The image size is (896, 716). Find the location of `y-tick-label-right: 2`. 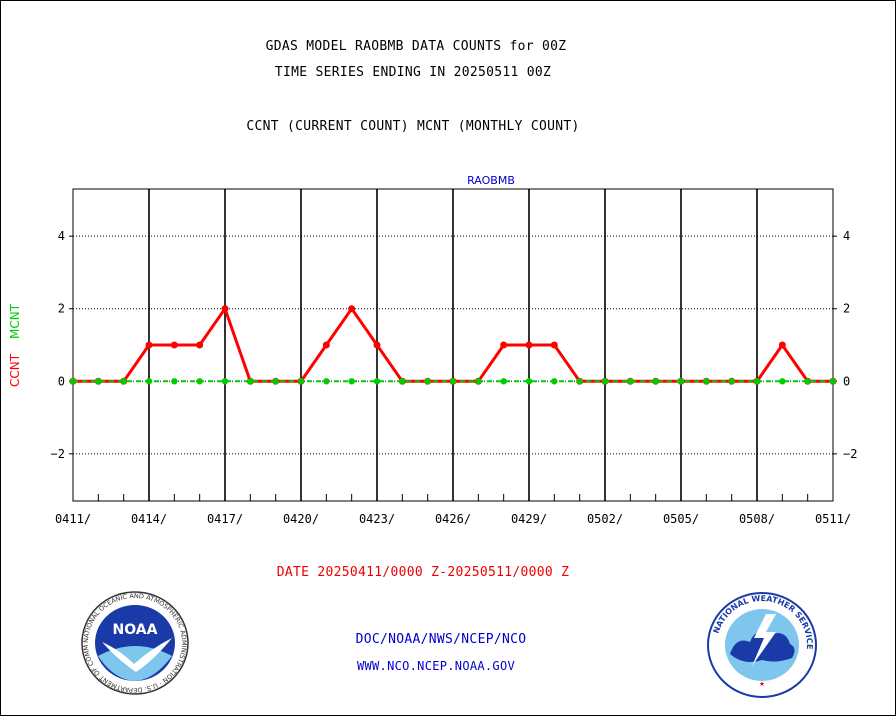

y-tick-label-right: 2 is located at coordinates (846, 309).